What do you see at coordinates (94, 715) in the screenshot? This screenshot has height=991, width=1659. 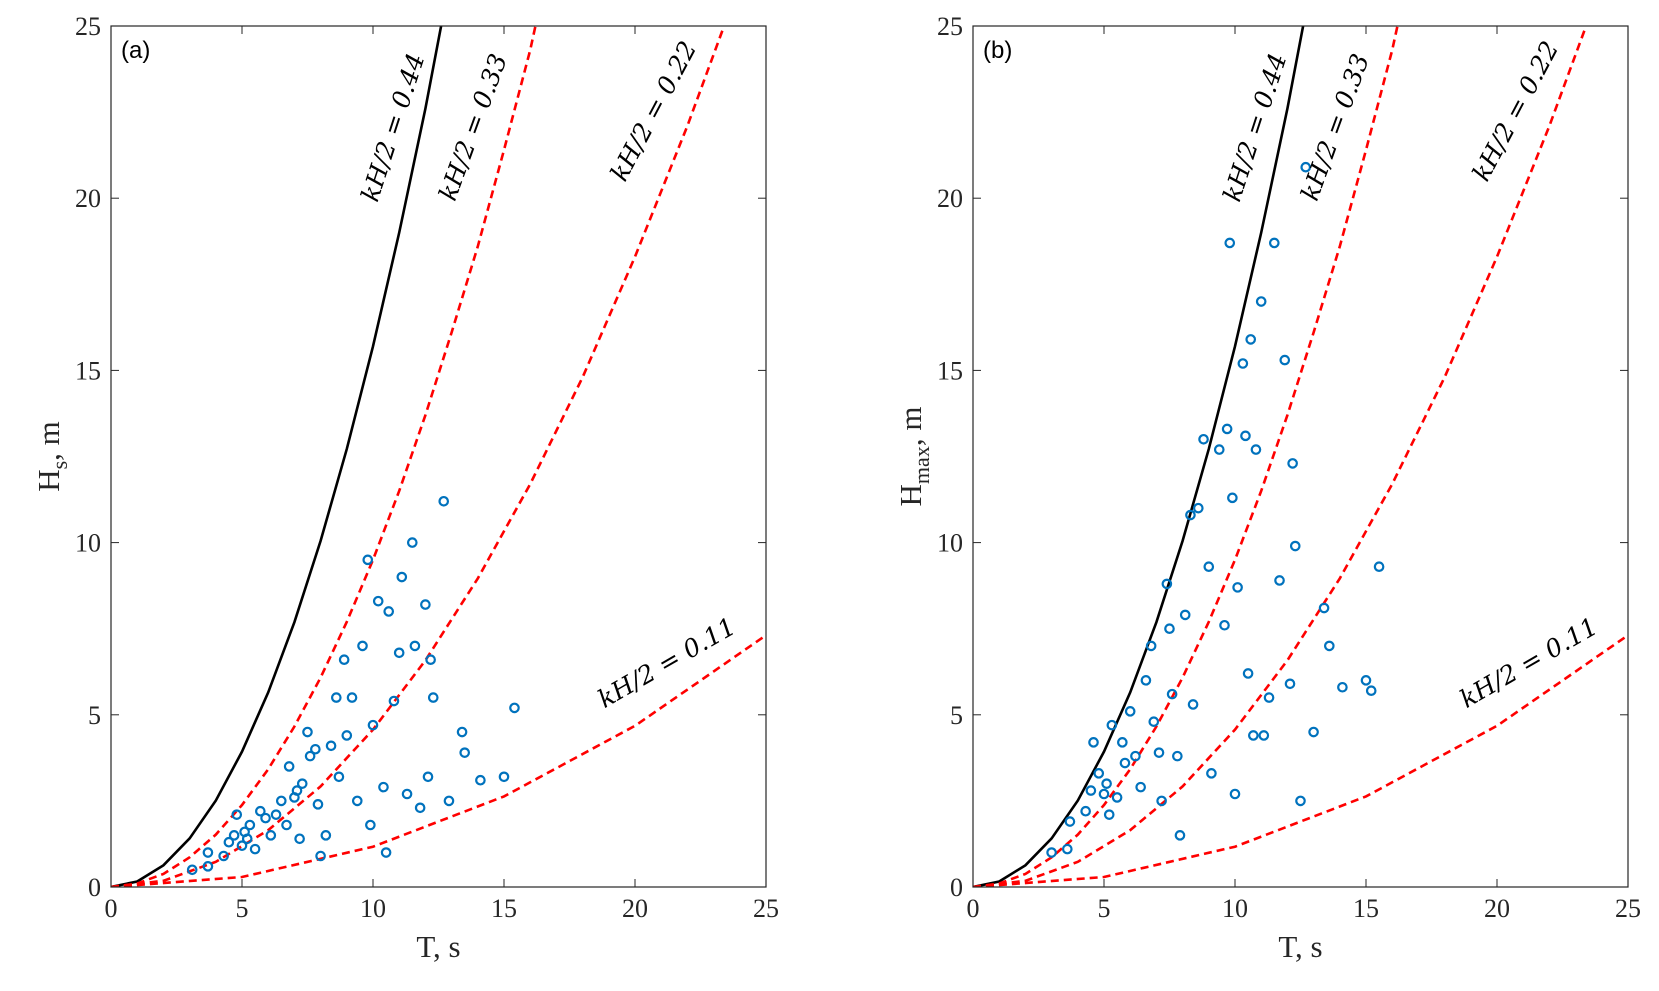 I see `y-tick-label: 5` at bounding box center [94, 715].